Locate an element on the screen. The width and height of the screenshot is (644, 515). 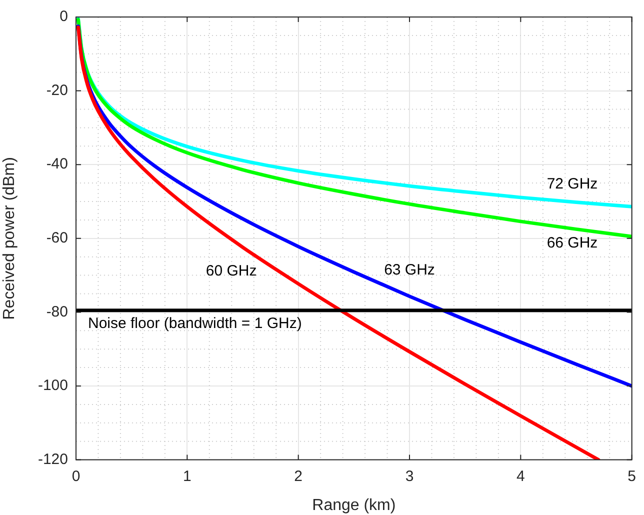
series-label: 72 GHz is located at coordinates (572, 183).